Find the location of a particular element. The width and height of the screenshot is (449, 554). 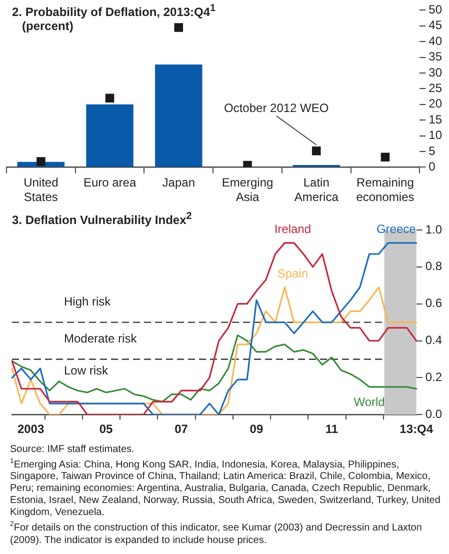

y-tick-label: 5 is located at coordinates (432, 151).